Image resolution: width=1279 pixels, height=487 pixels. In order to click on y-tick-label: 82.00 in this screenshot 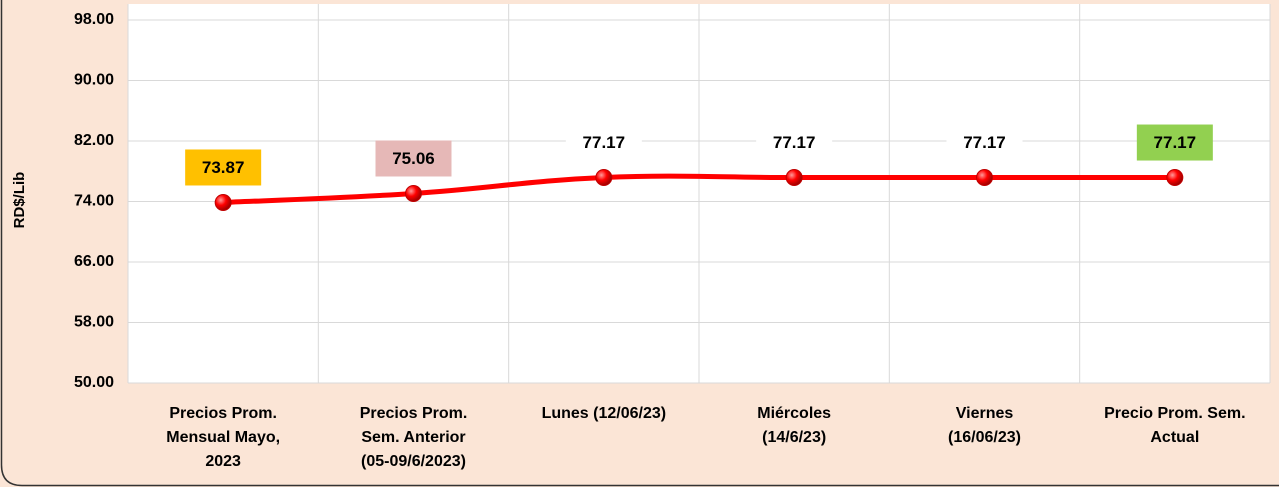, I will do `click(94, 140)`.